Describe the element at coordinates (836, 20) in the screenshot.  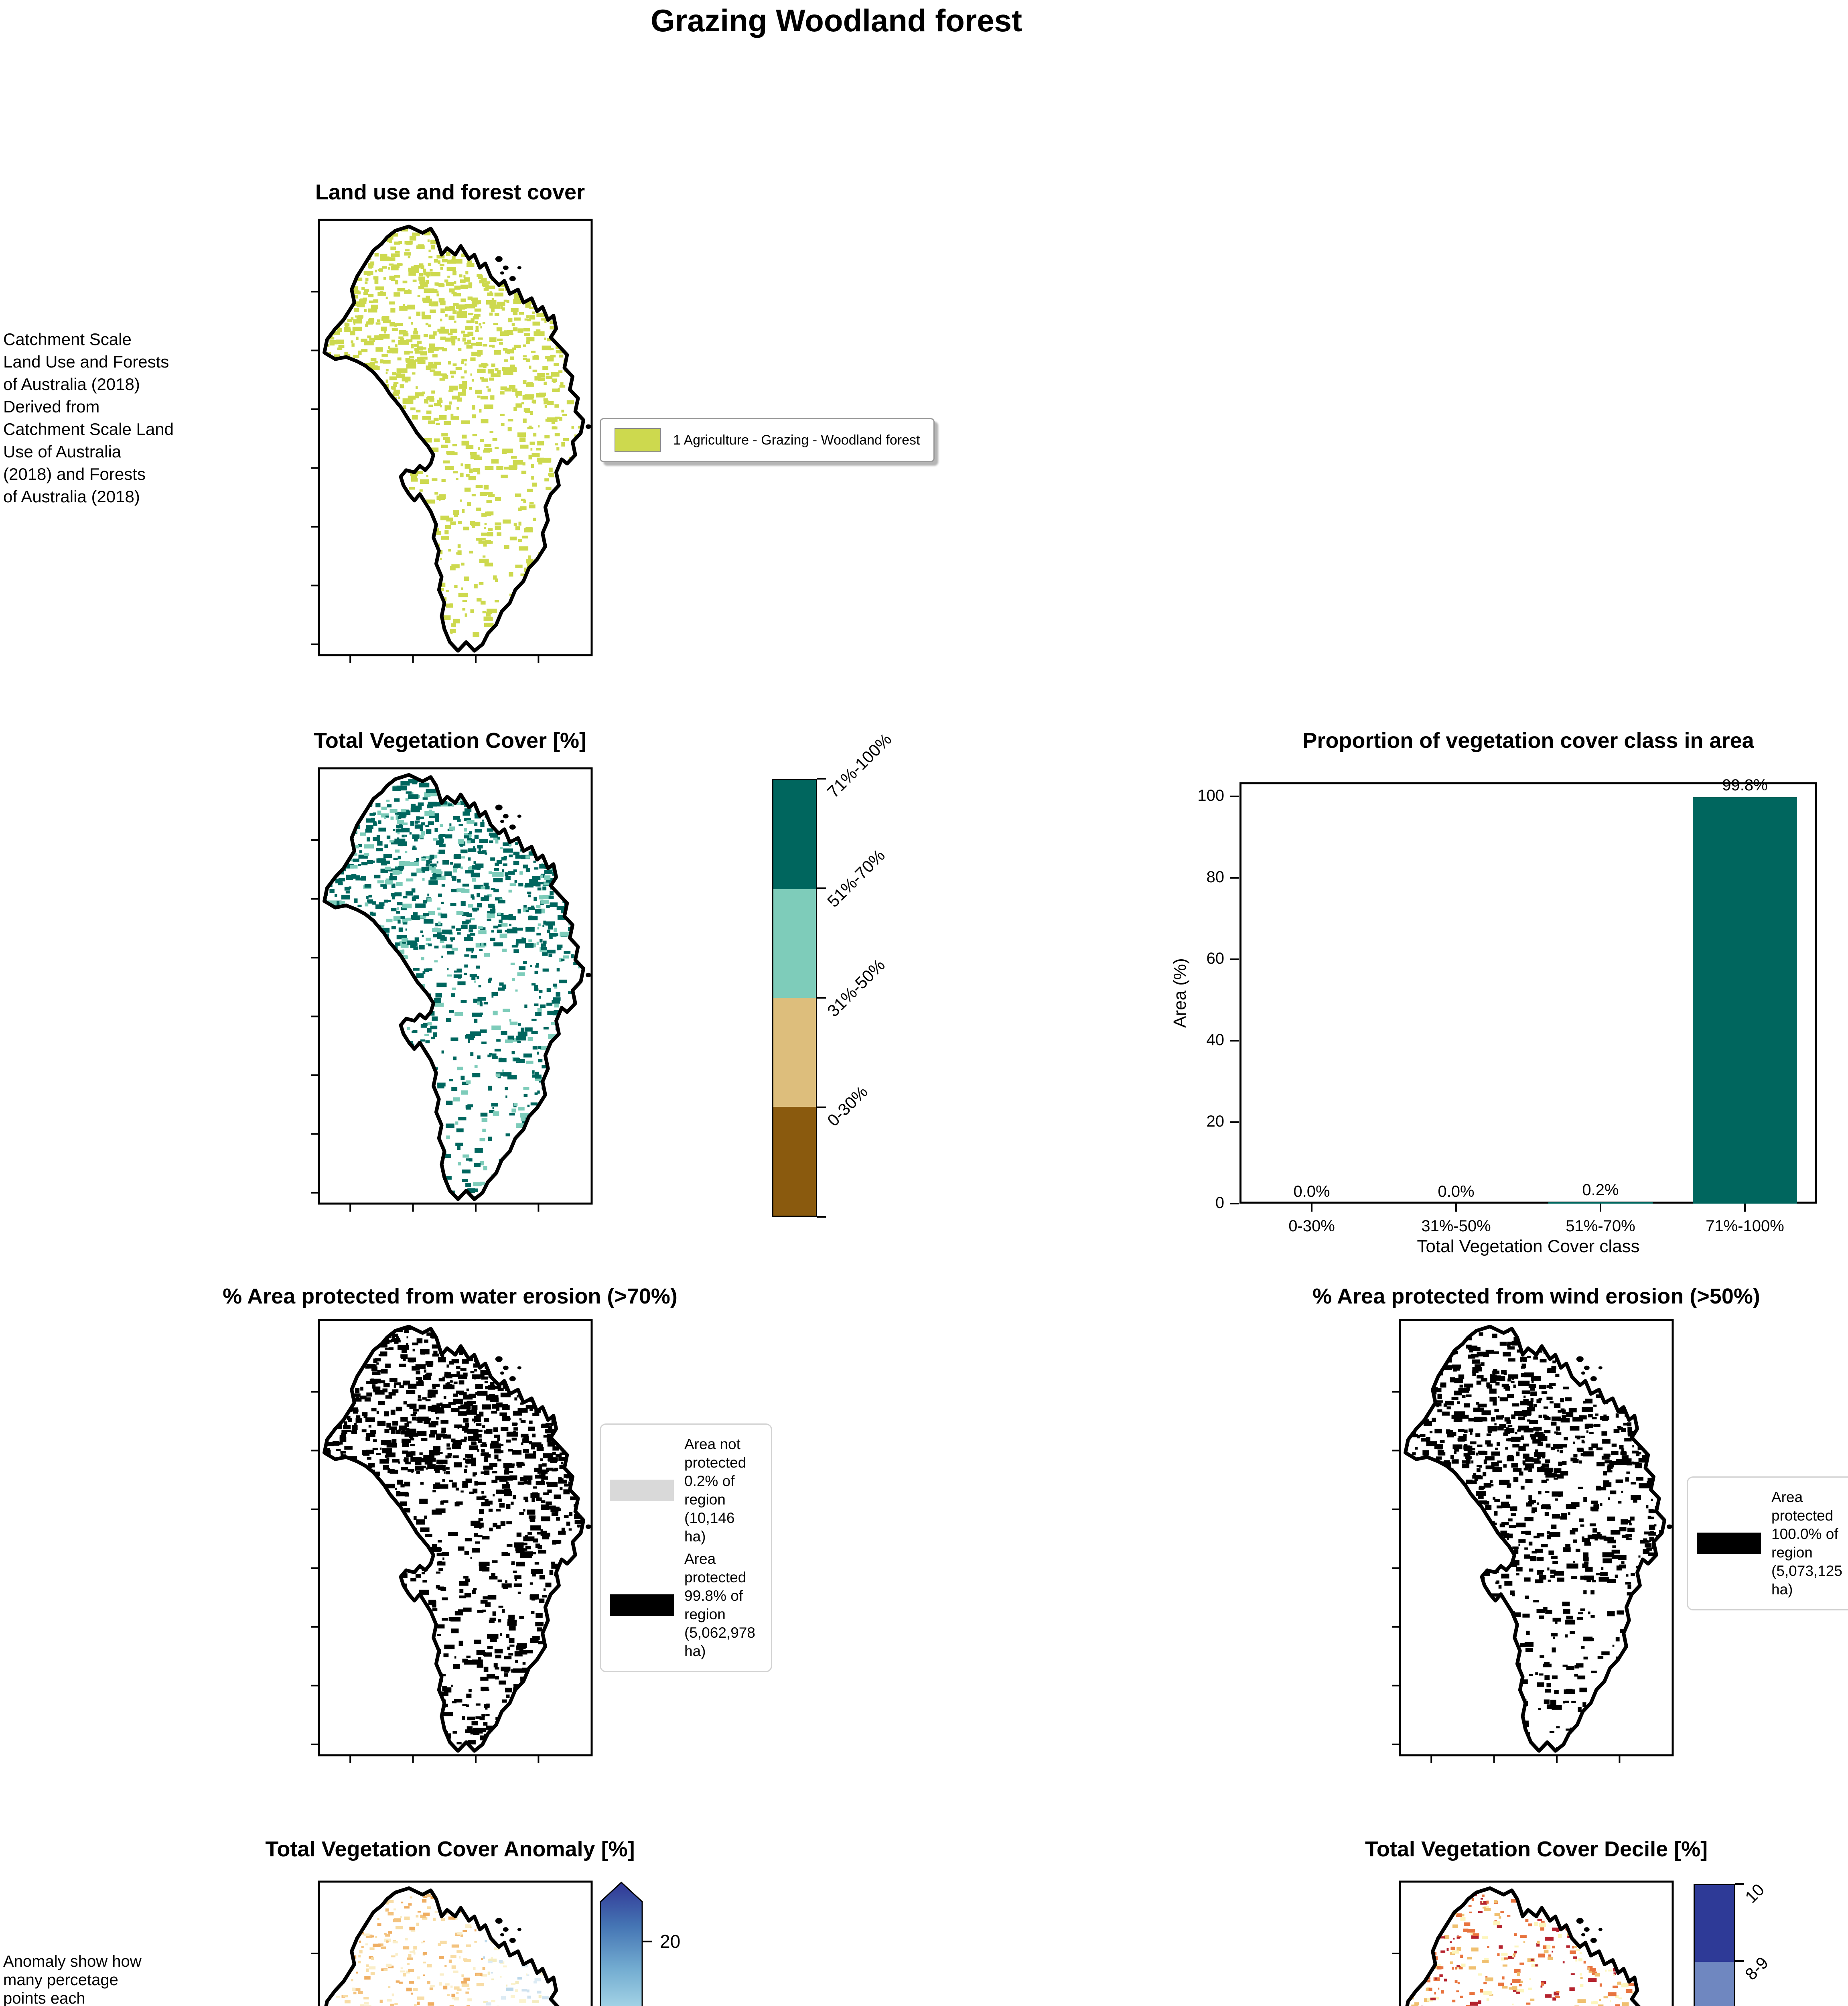
I see `page-title: Grazing Woodland forest` at that location.